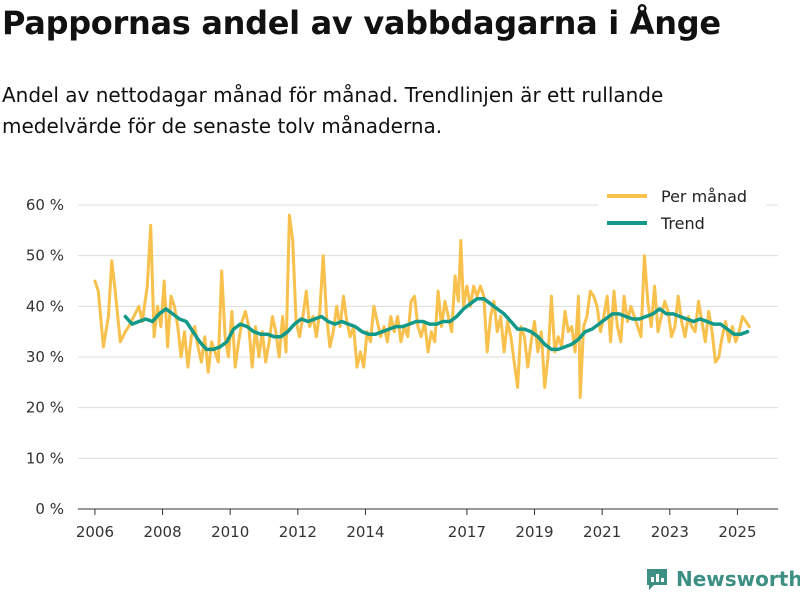  Describe the element at coordinates (45, 408) in the screenshot. I see `y-tick-label: 20 %` at that location.